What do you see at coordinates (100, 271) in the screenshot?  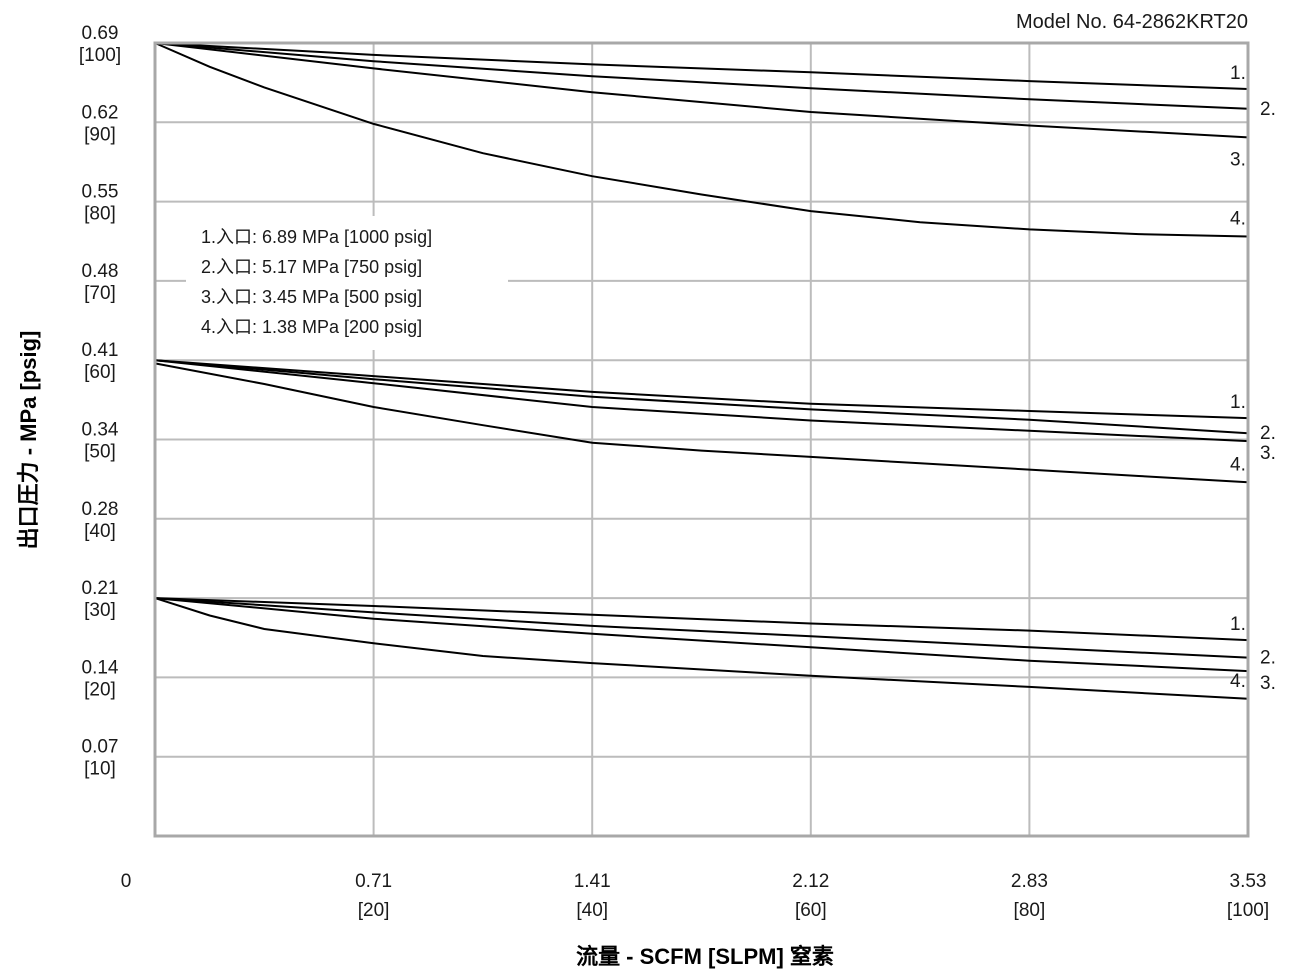 I see `y-tick-label-mpa: 0.48` at bounding box center [100, 271].